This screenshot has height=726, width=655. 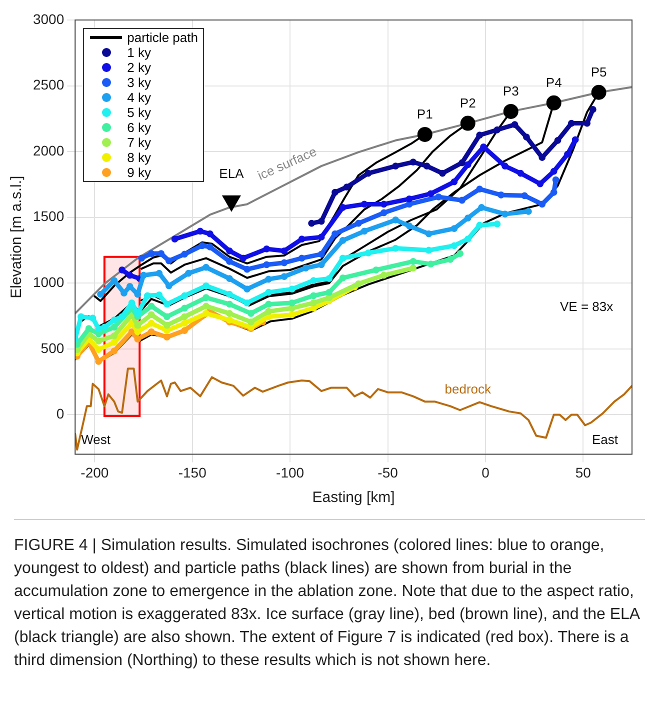 I want to click on y-axis-title: Elevation [m a.s.l.], so click(x=17, y=237).